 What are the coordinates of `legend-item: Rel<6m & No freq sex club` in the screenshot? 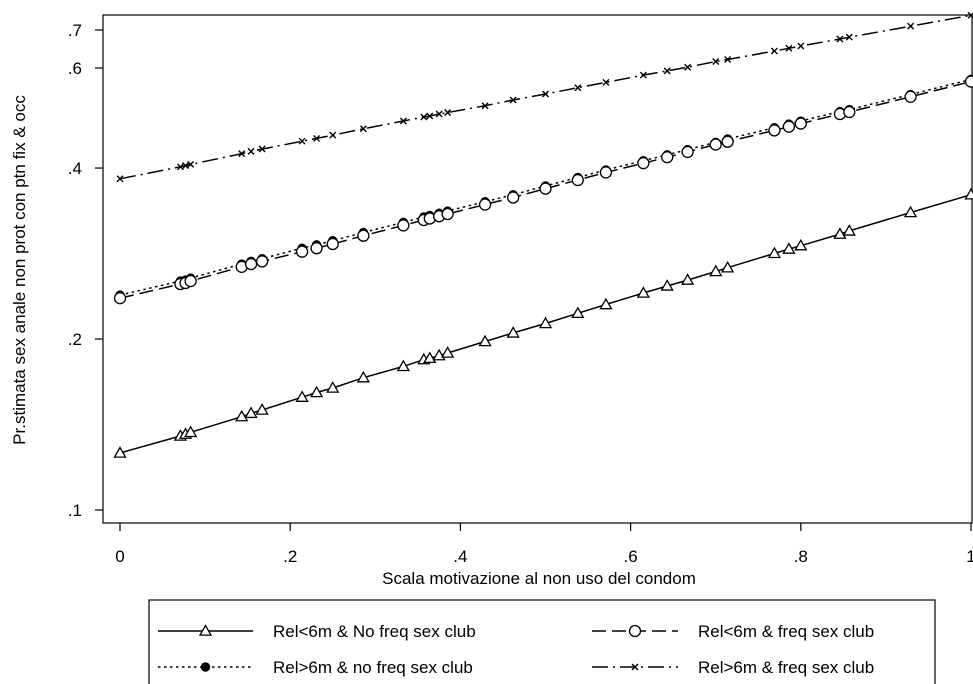 It's located at (317, 631).